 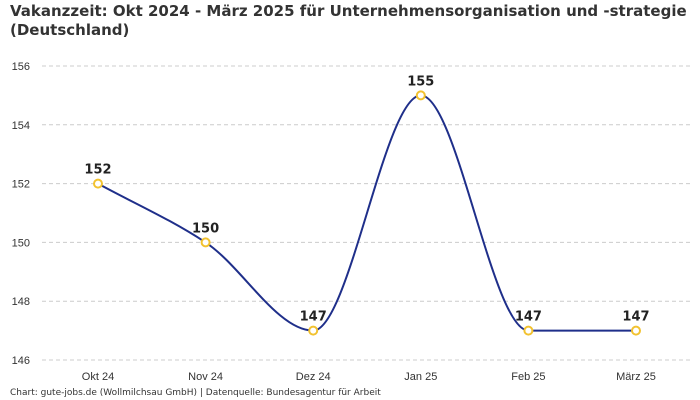 I want to click on y-tick-label: 156, so click(x=21, y=67).